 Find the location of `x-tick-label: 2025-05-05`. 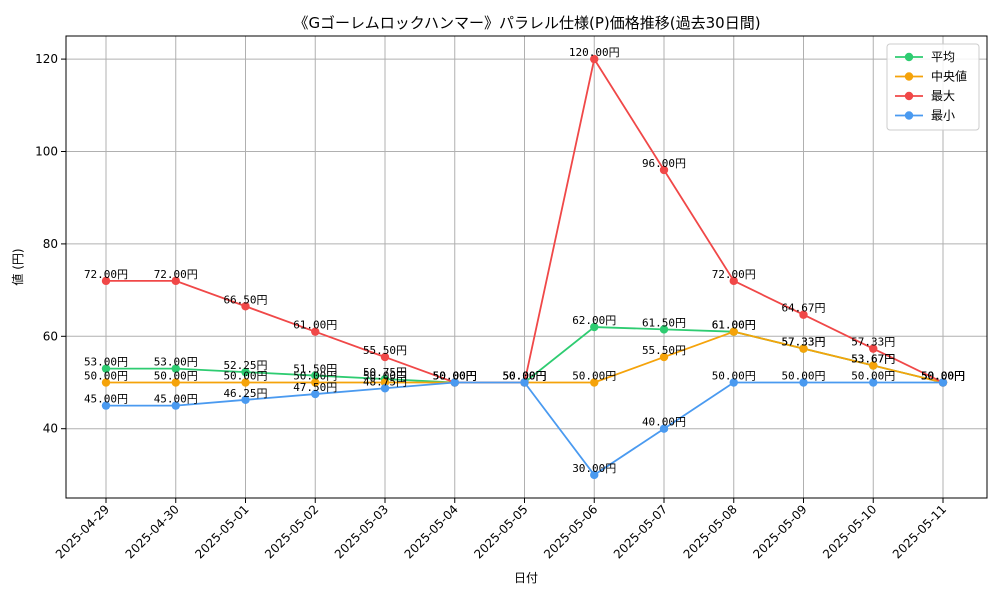

x-tick-label: 2025-05-05 is located at coordinates (500, 531).